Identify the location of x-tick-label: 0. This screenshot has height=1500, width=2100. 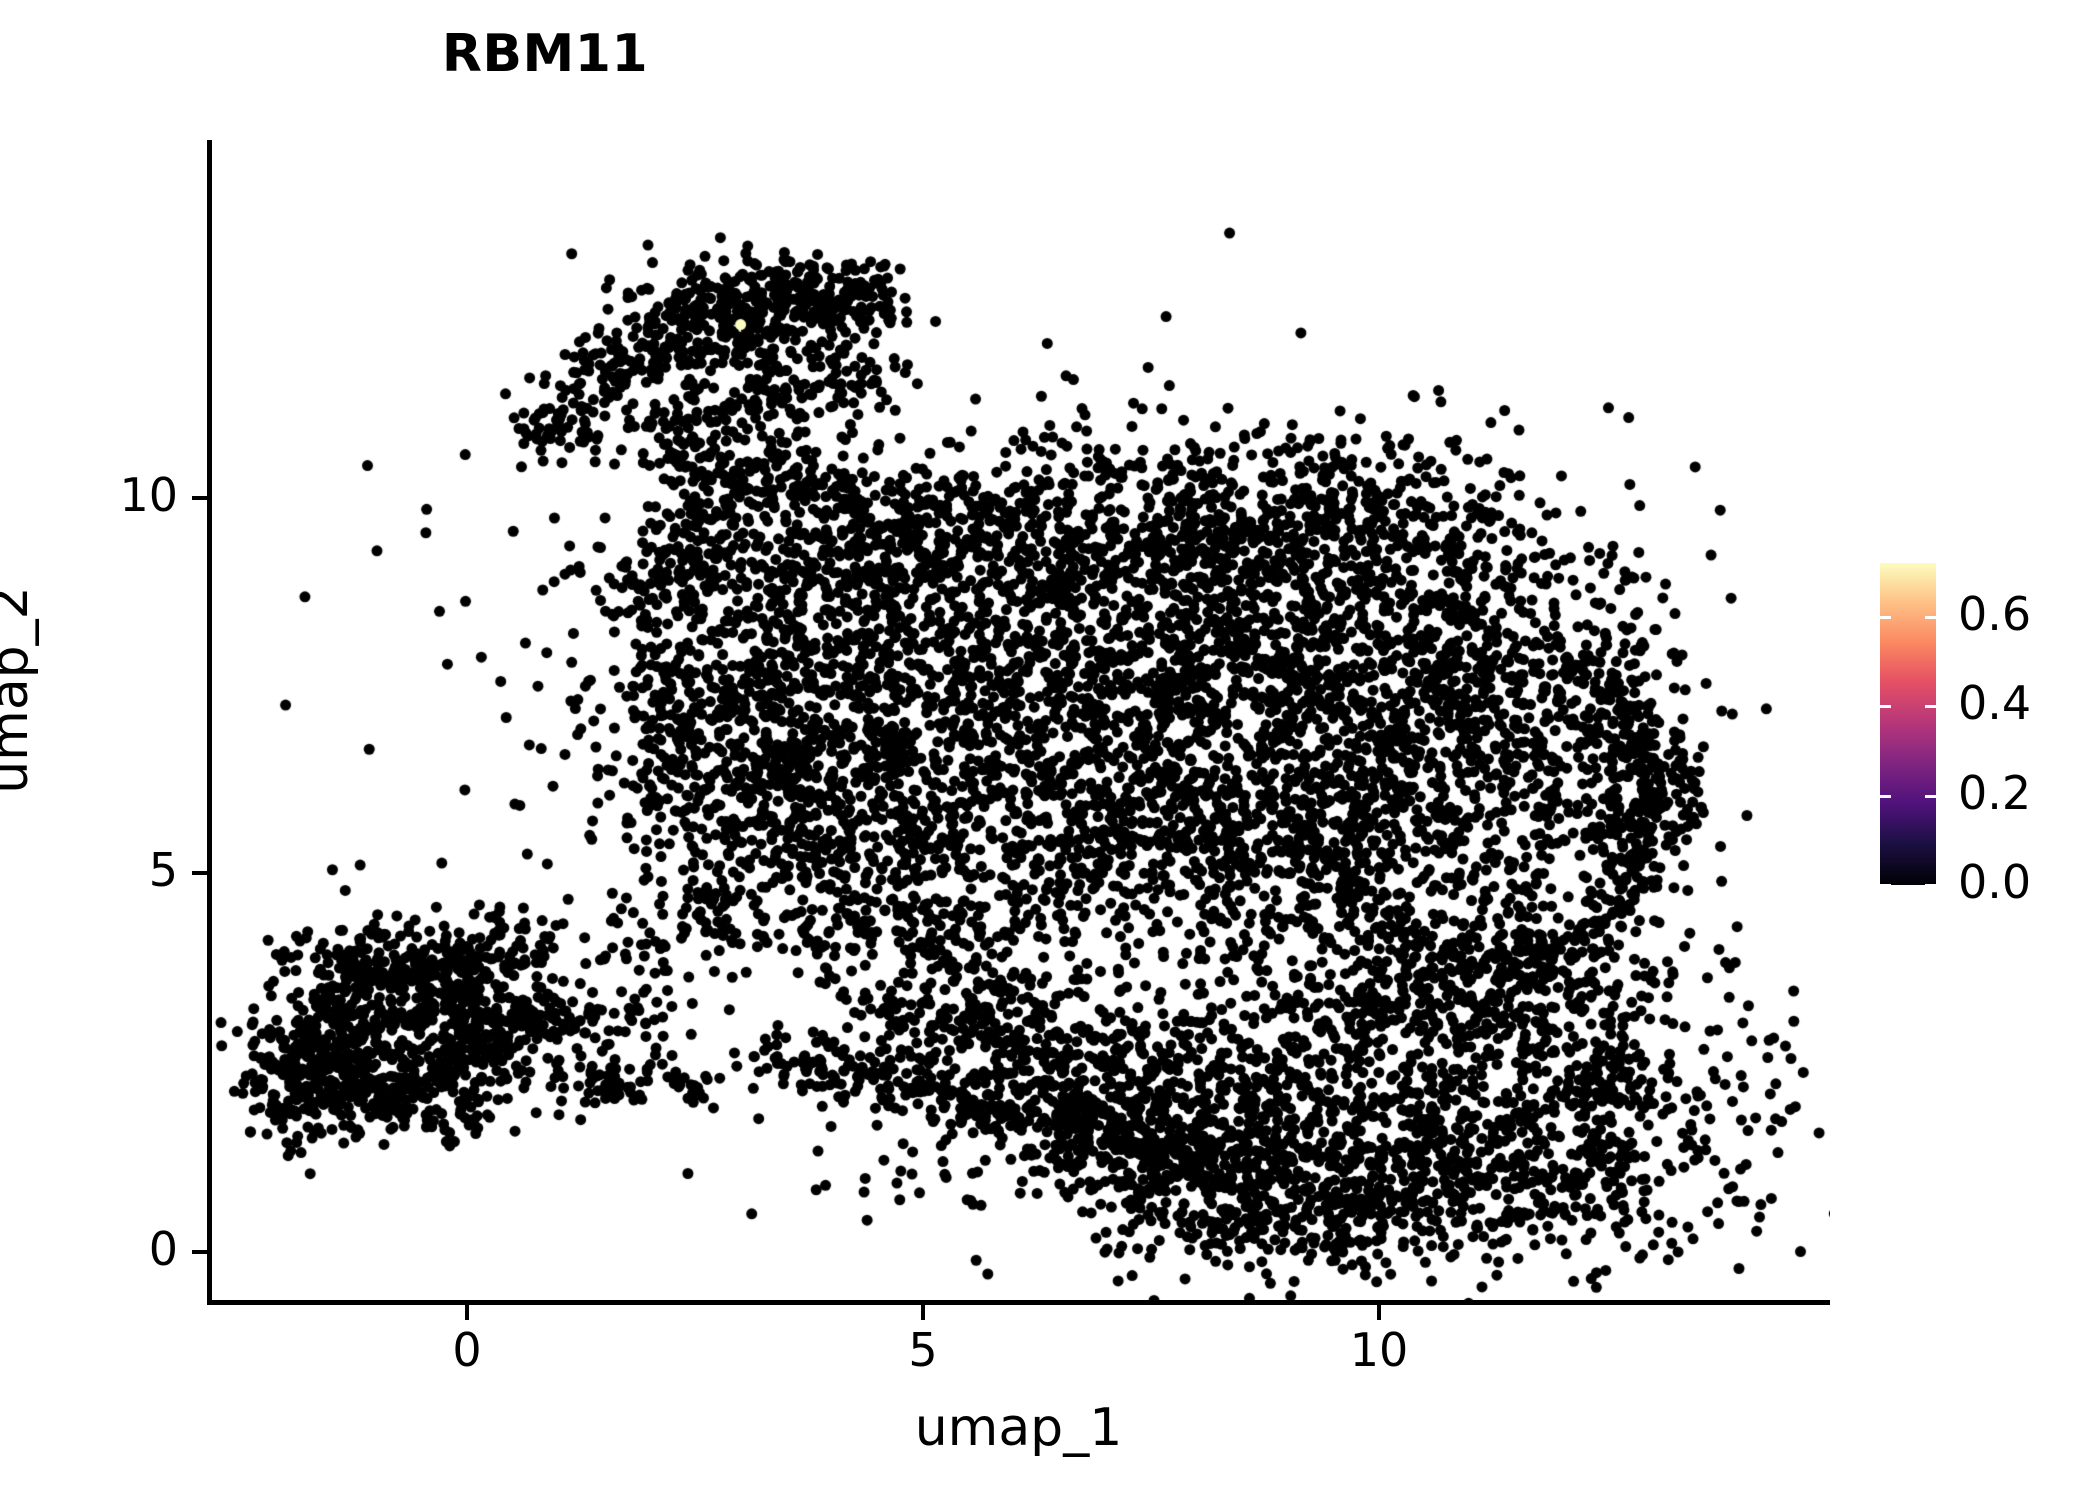
(467, 1350).